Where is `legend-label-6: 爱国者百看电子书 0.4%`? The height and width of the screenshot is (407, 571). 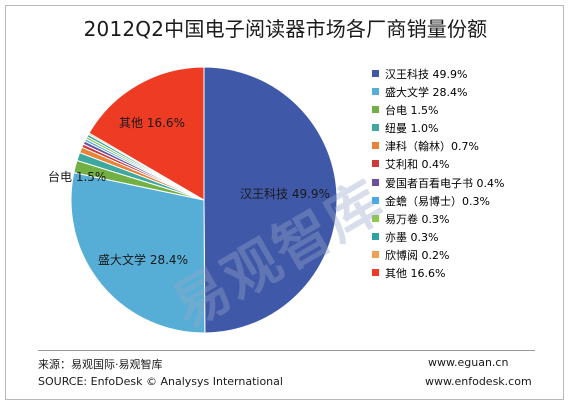 legend-label-6: 爱国者百看电子书 0.4% is located at coordinates (445, 183).